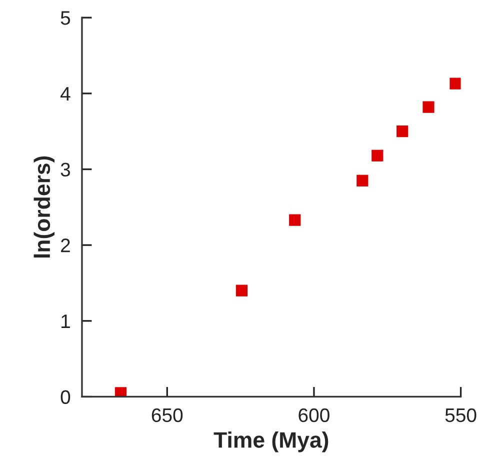  Describe the element at coordinates (65, 18) in the screenshot. I see `y-tick-label: 5` at that location.